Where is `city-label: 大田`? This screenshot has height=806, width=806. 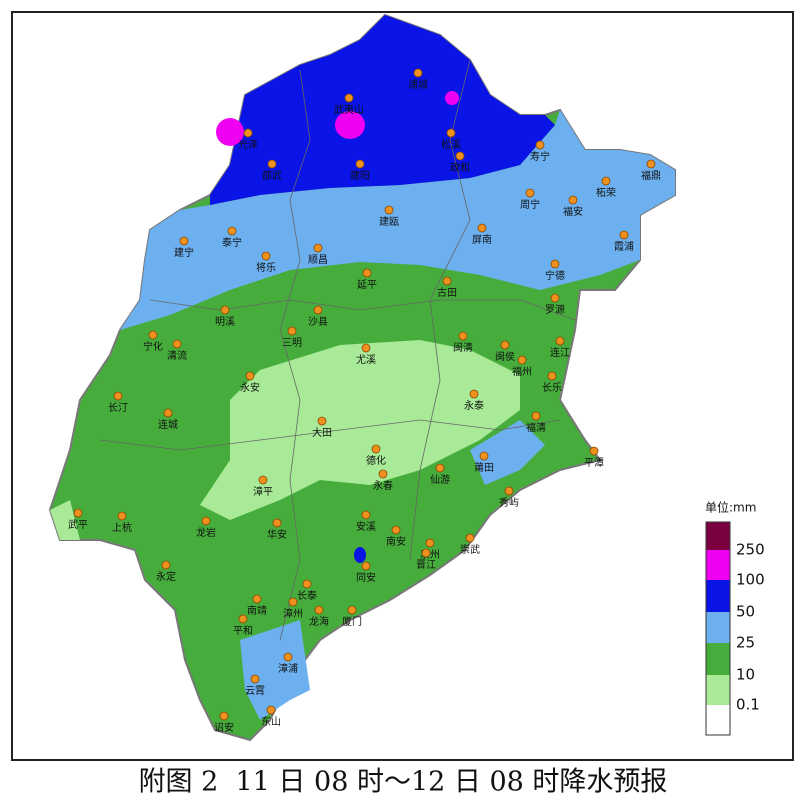 city-label: 大田 is located at coordinates (322, 432).